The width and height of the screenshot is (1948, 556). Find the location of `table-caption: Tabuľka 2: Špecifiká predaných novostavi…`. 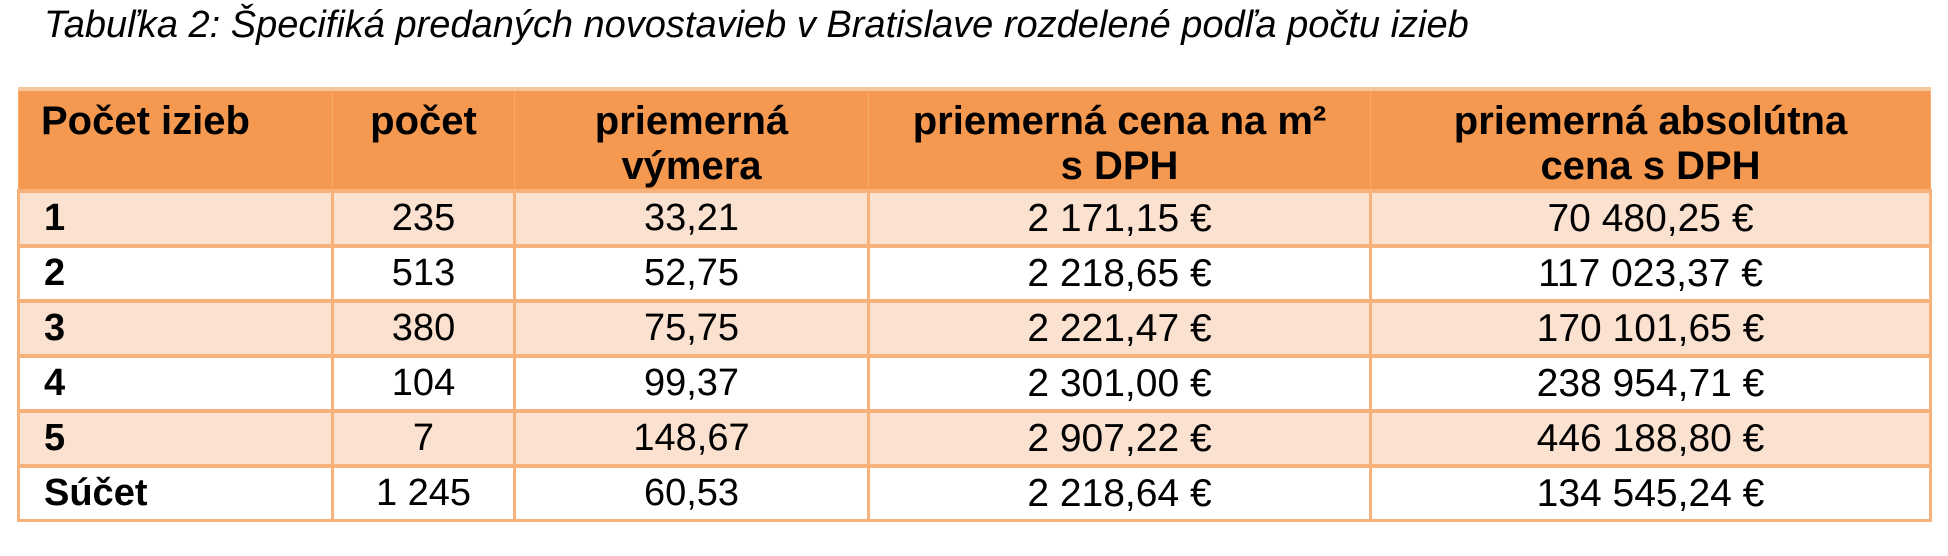

table-caption: Tabuľka 2: Špecifiká predaných novostavi… is located at coordinates (756, 25).